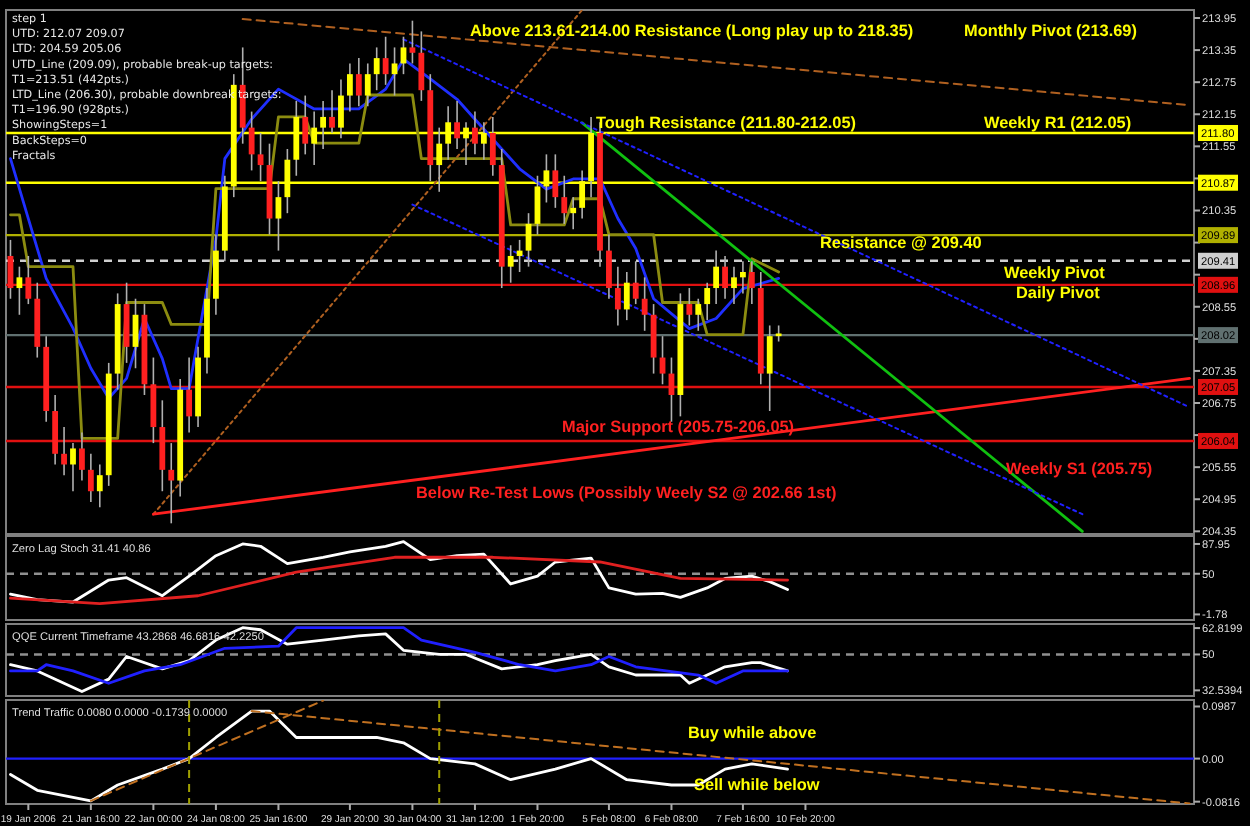 The width and height of the screenshot is (1250, 826). I want to click on annotation: Weekly S1 (205.75), so click(1079, 469).